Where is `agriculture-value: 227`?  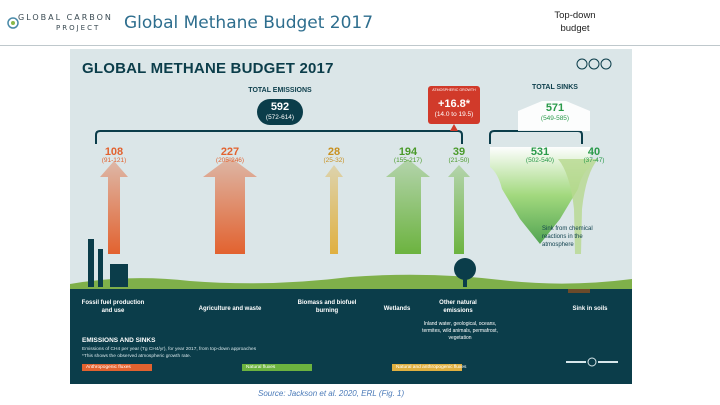 agriculture-value: 227 is located at coordinates (230, 152).